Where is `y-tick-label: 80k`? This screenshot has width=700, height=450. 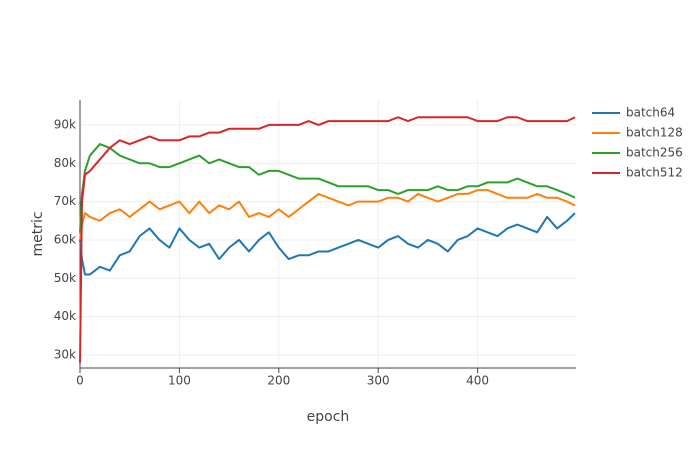
y-tick-label: 80k is located at coordinates (65, 163).